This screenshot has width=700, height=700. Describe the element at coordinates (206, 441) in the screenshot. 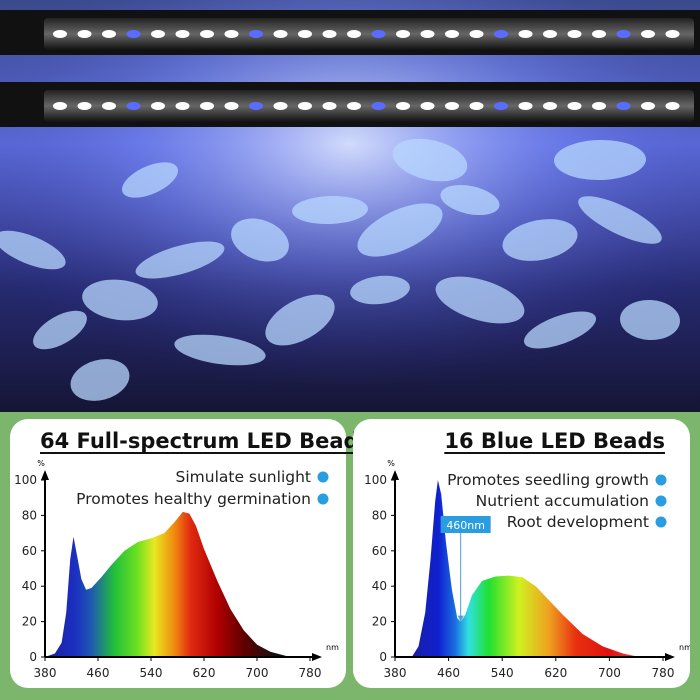

I see `panel-title: 64 Full-spectrum LED Beads` at that location.